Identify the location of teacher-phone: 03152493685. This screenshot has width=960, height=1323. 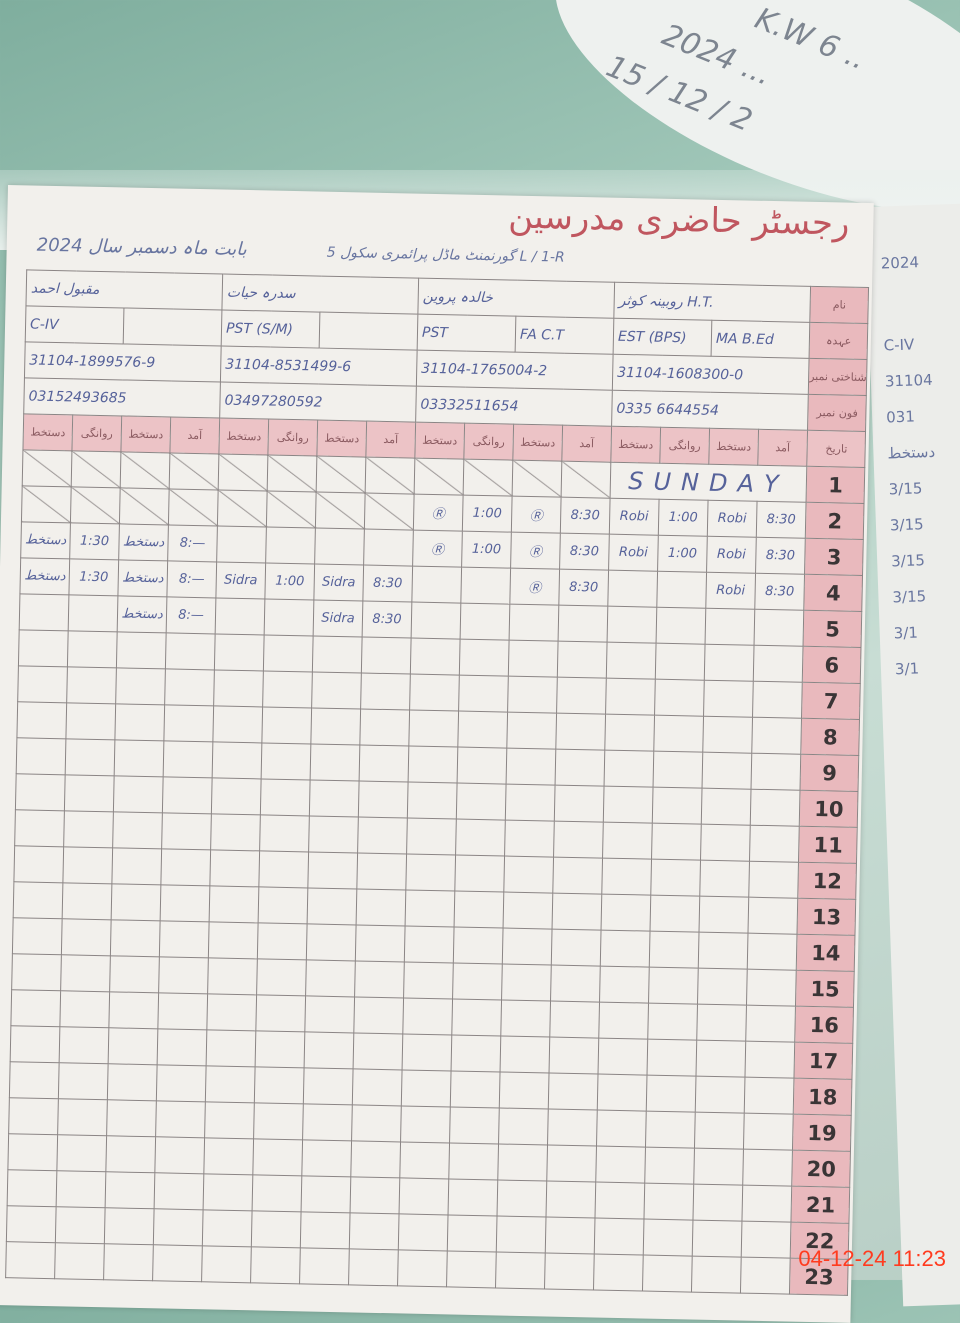
(122, 397).